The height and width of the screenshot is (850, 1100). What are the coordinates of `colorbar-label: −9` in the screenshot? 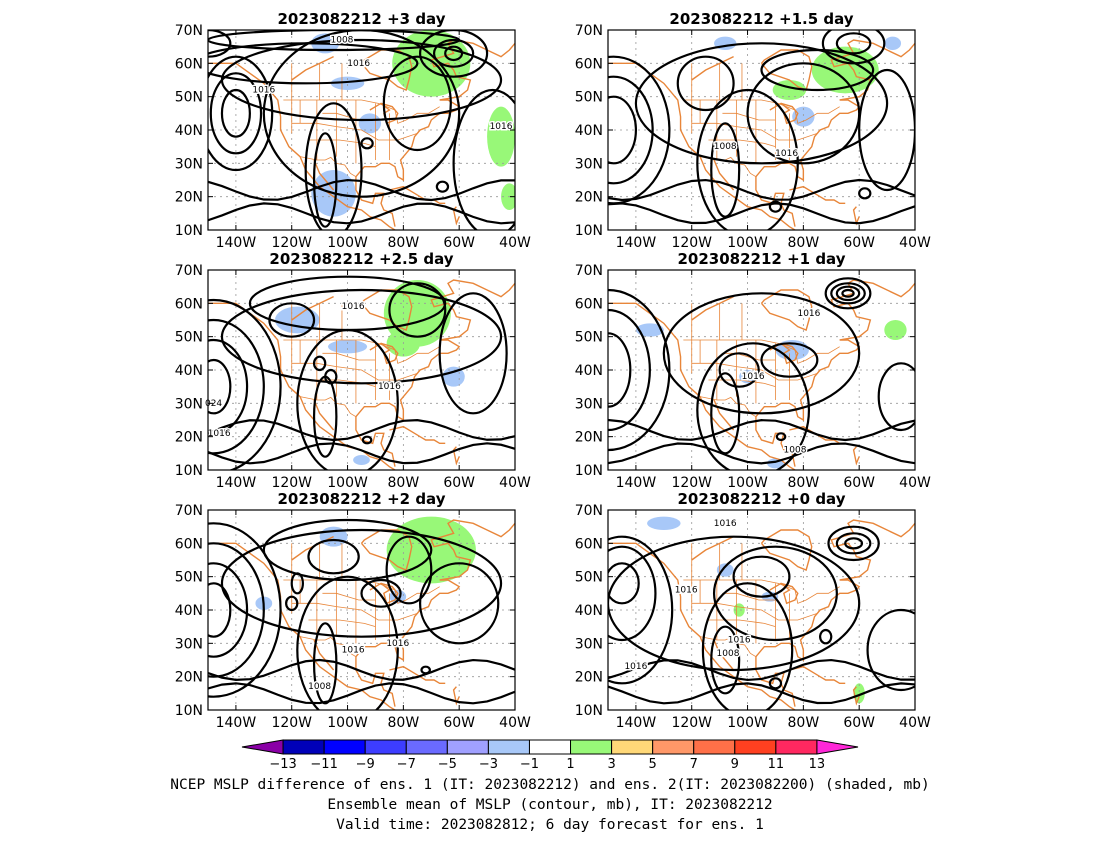 It's located at (365, 764).